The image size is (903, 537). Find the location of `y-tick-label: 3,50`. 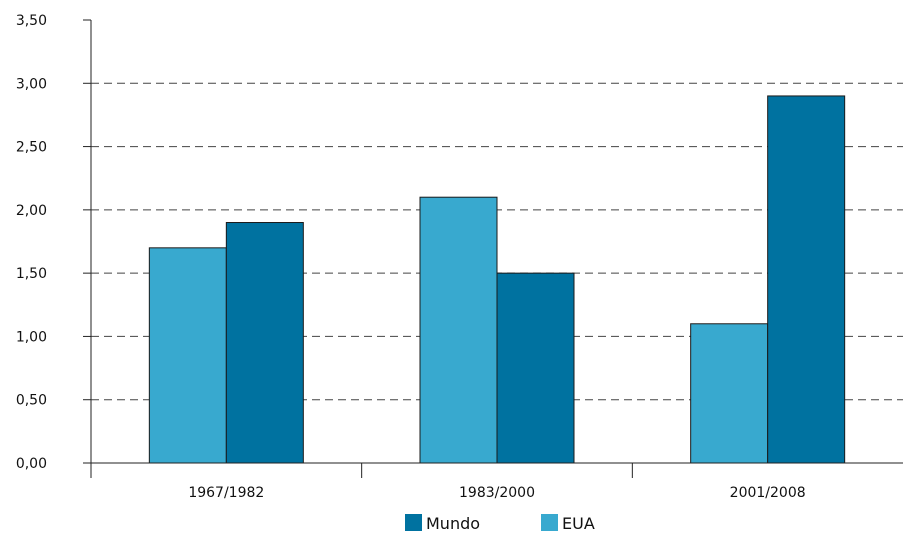

y-tick-label: 3,50 is located at coordinates (31, 21).